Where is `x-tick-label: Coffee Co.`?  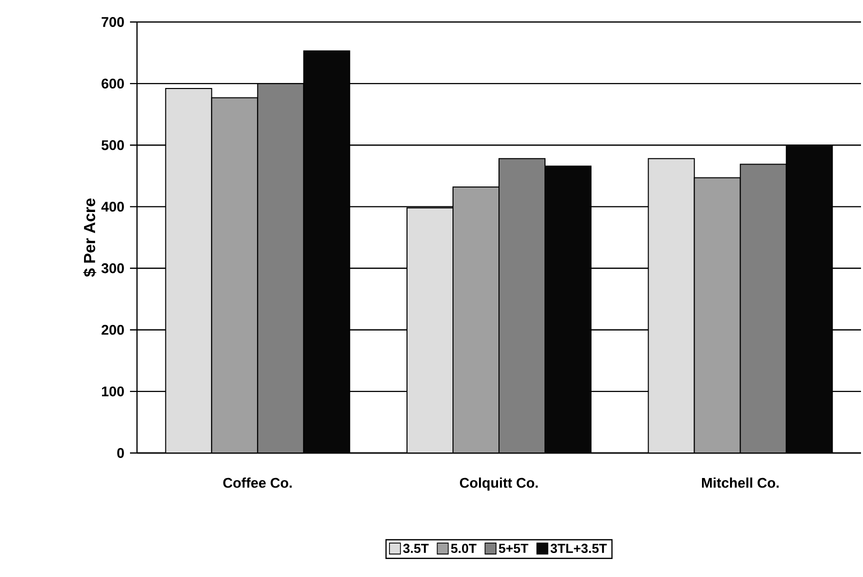 x-tick-label: Coffee Co. is located at coordinates (257, 483).